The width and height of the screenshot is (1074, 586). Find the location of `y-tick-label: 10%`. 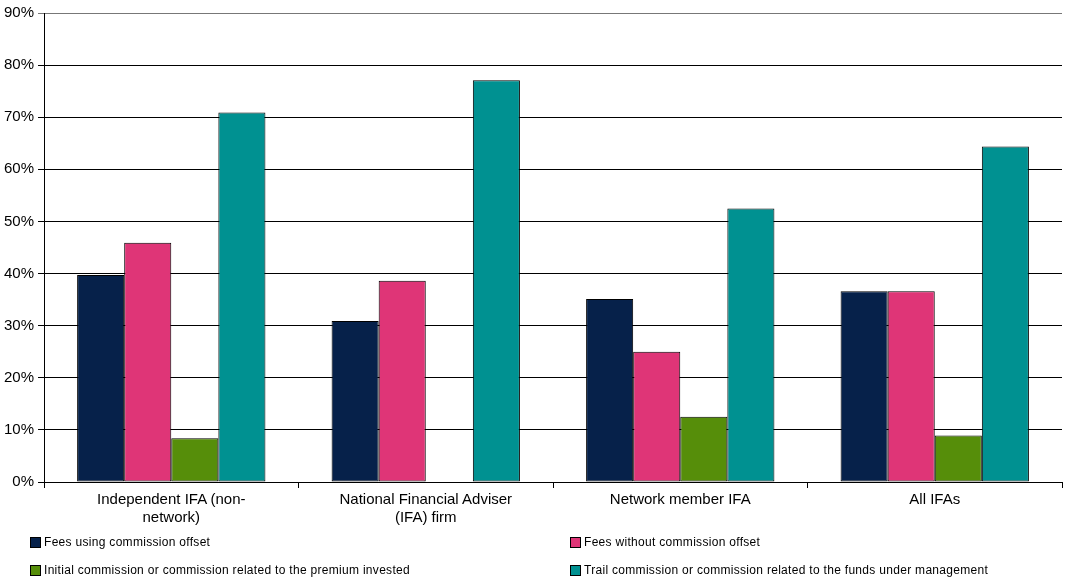

y-tick-label: 10% is located at coordinates (19, 429).